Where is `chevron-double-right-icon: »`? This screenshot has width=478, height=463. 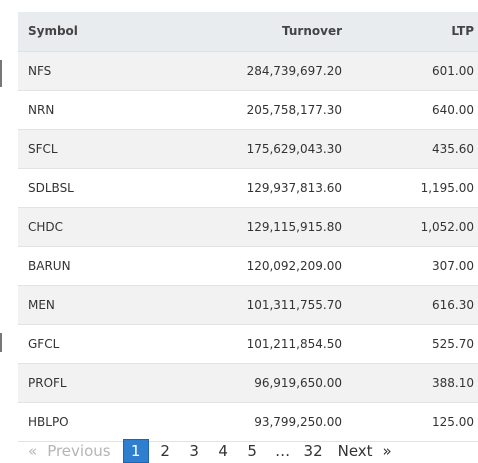
chevron-double-right-icon: » is located at coordinates (387, 451).